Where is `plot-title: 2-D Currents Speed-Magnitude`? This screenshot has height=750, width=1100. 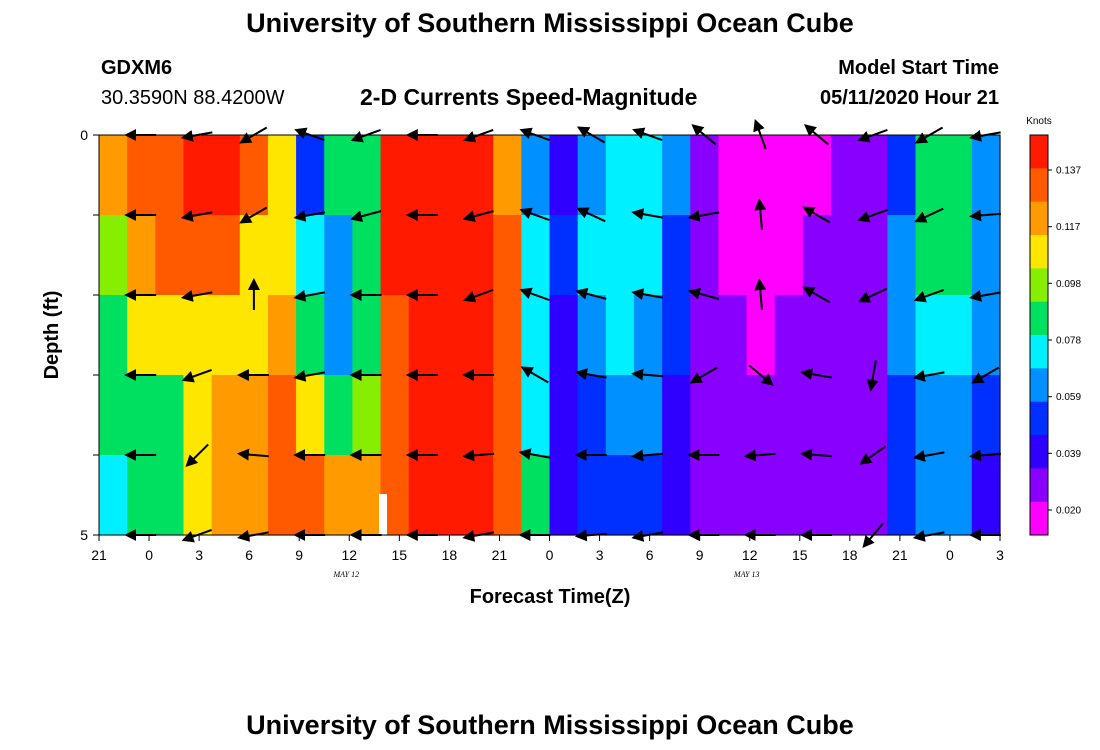
plot-title: 2-D Currents Speed-Magnitude is located at coordinates (529, 97).